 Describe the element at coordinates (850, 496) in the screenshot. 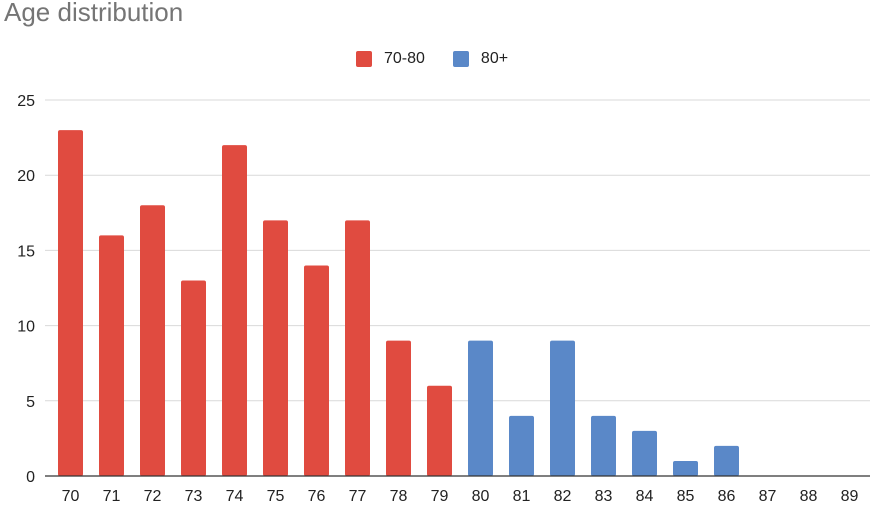

I see `x-tick-label: 89` at that location.